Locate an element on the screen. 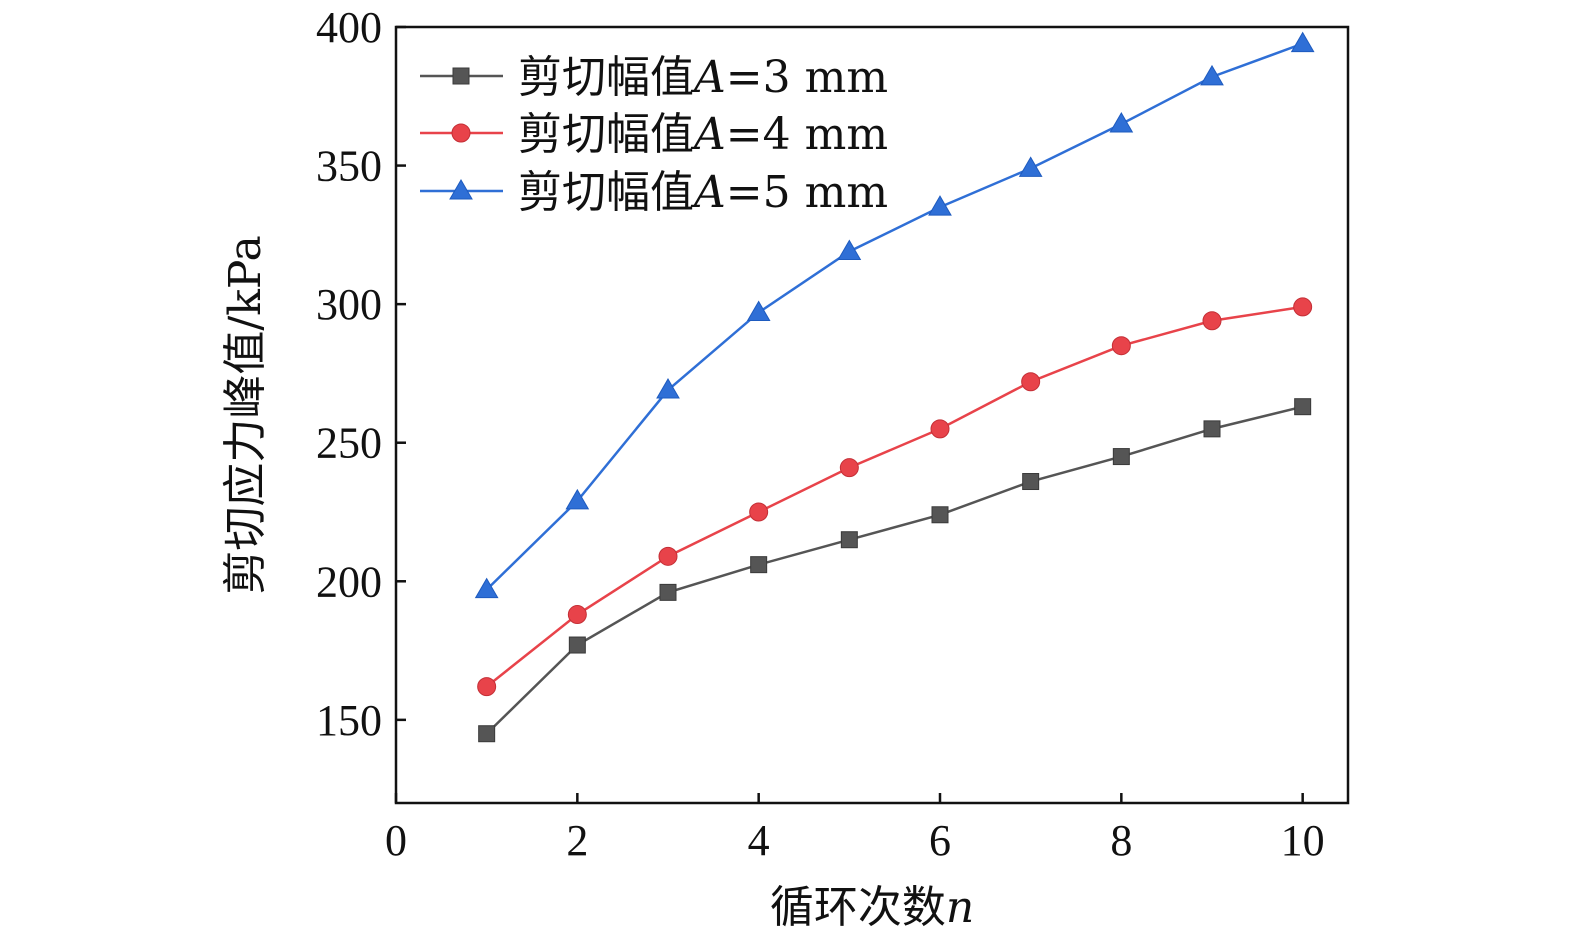 This screenshot has width=1575, height=941. legend-label: 剪切幅值A=5 mm is located at coordinates (703, 192).